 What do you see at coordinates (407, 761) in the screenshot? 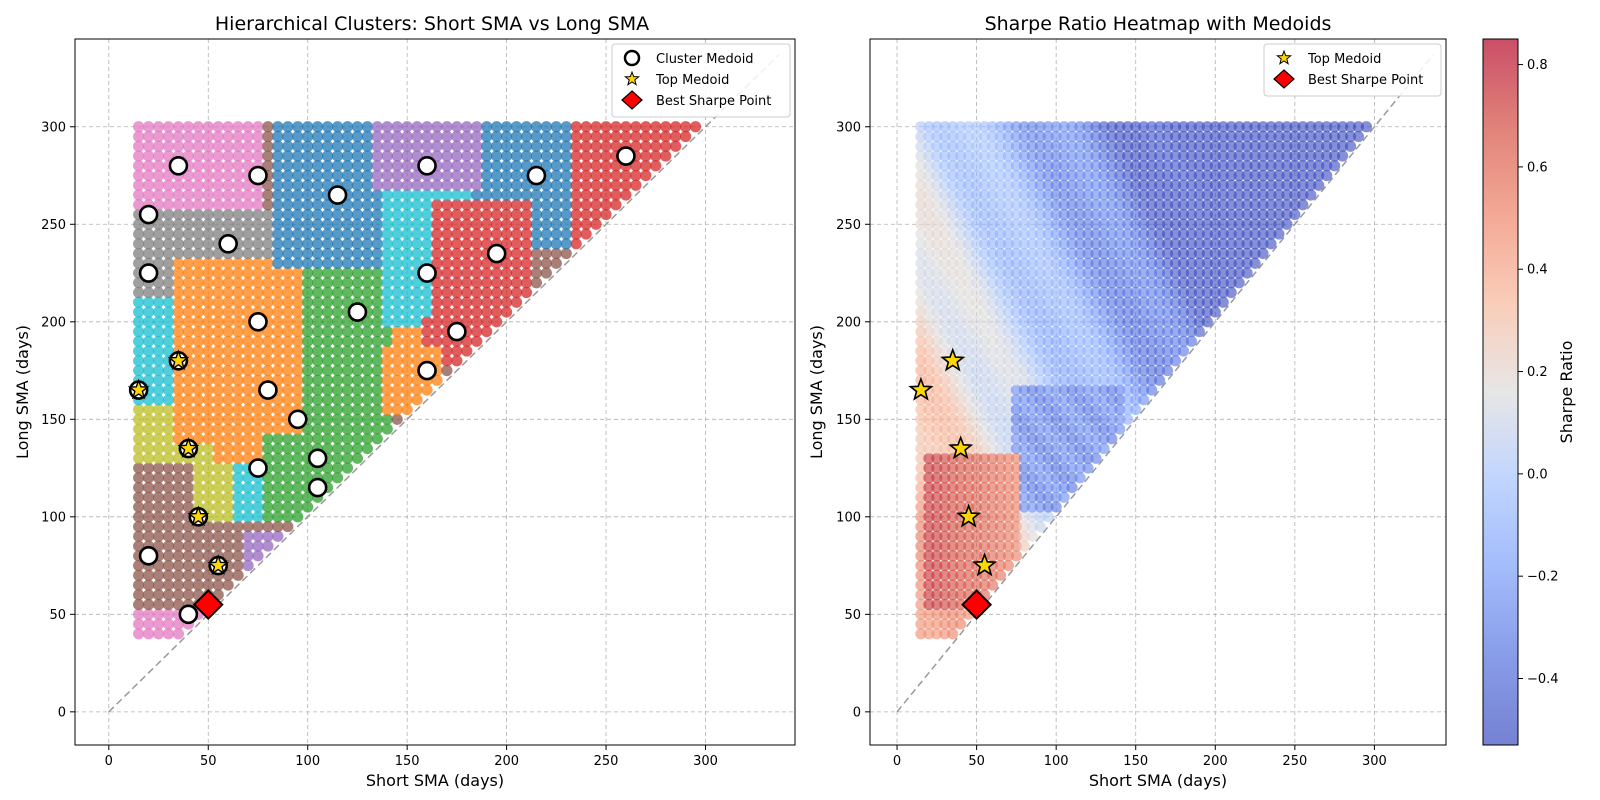
I see `x-tick-label: 150` at bounding box center [407, 761].